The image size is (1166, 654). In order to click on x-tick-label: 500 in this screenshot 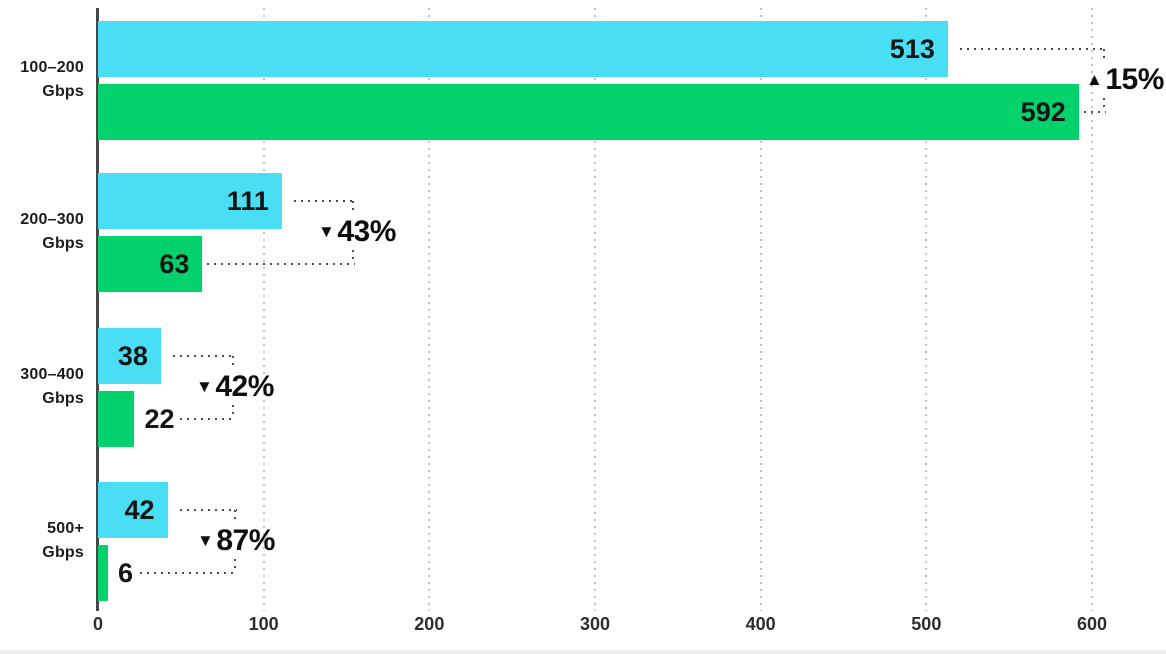, I will do `click(926, 624)`.